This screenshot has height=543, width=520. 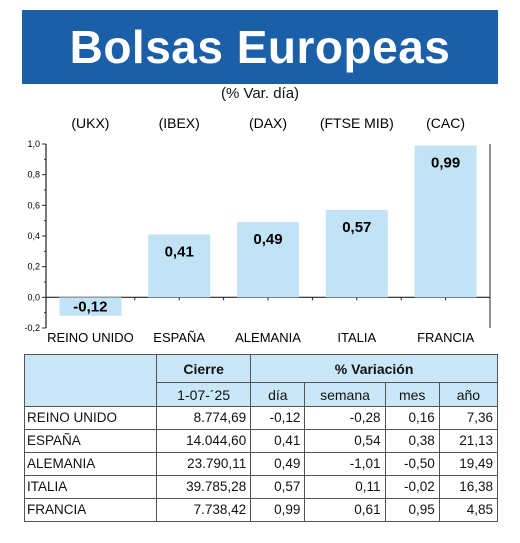 What do you see at coordinates (345, 464) in the screenshot?
I see `cell-semana: -1,01` at bounding box center [345, 464].